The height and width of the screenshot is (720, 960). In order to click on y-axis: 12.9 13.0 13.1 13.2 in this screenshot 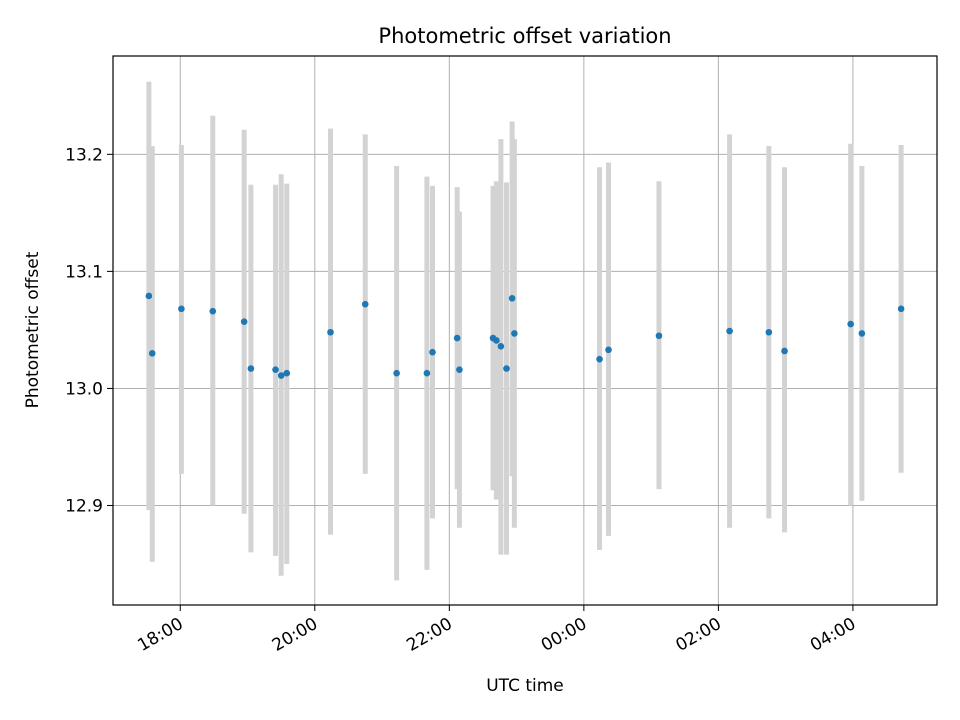, I will do `click(89, 331)`.